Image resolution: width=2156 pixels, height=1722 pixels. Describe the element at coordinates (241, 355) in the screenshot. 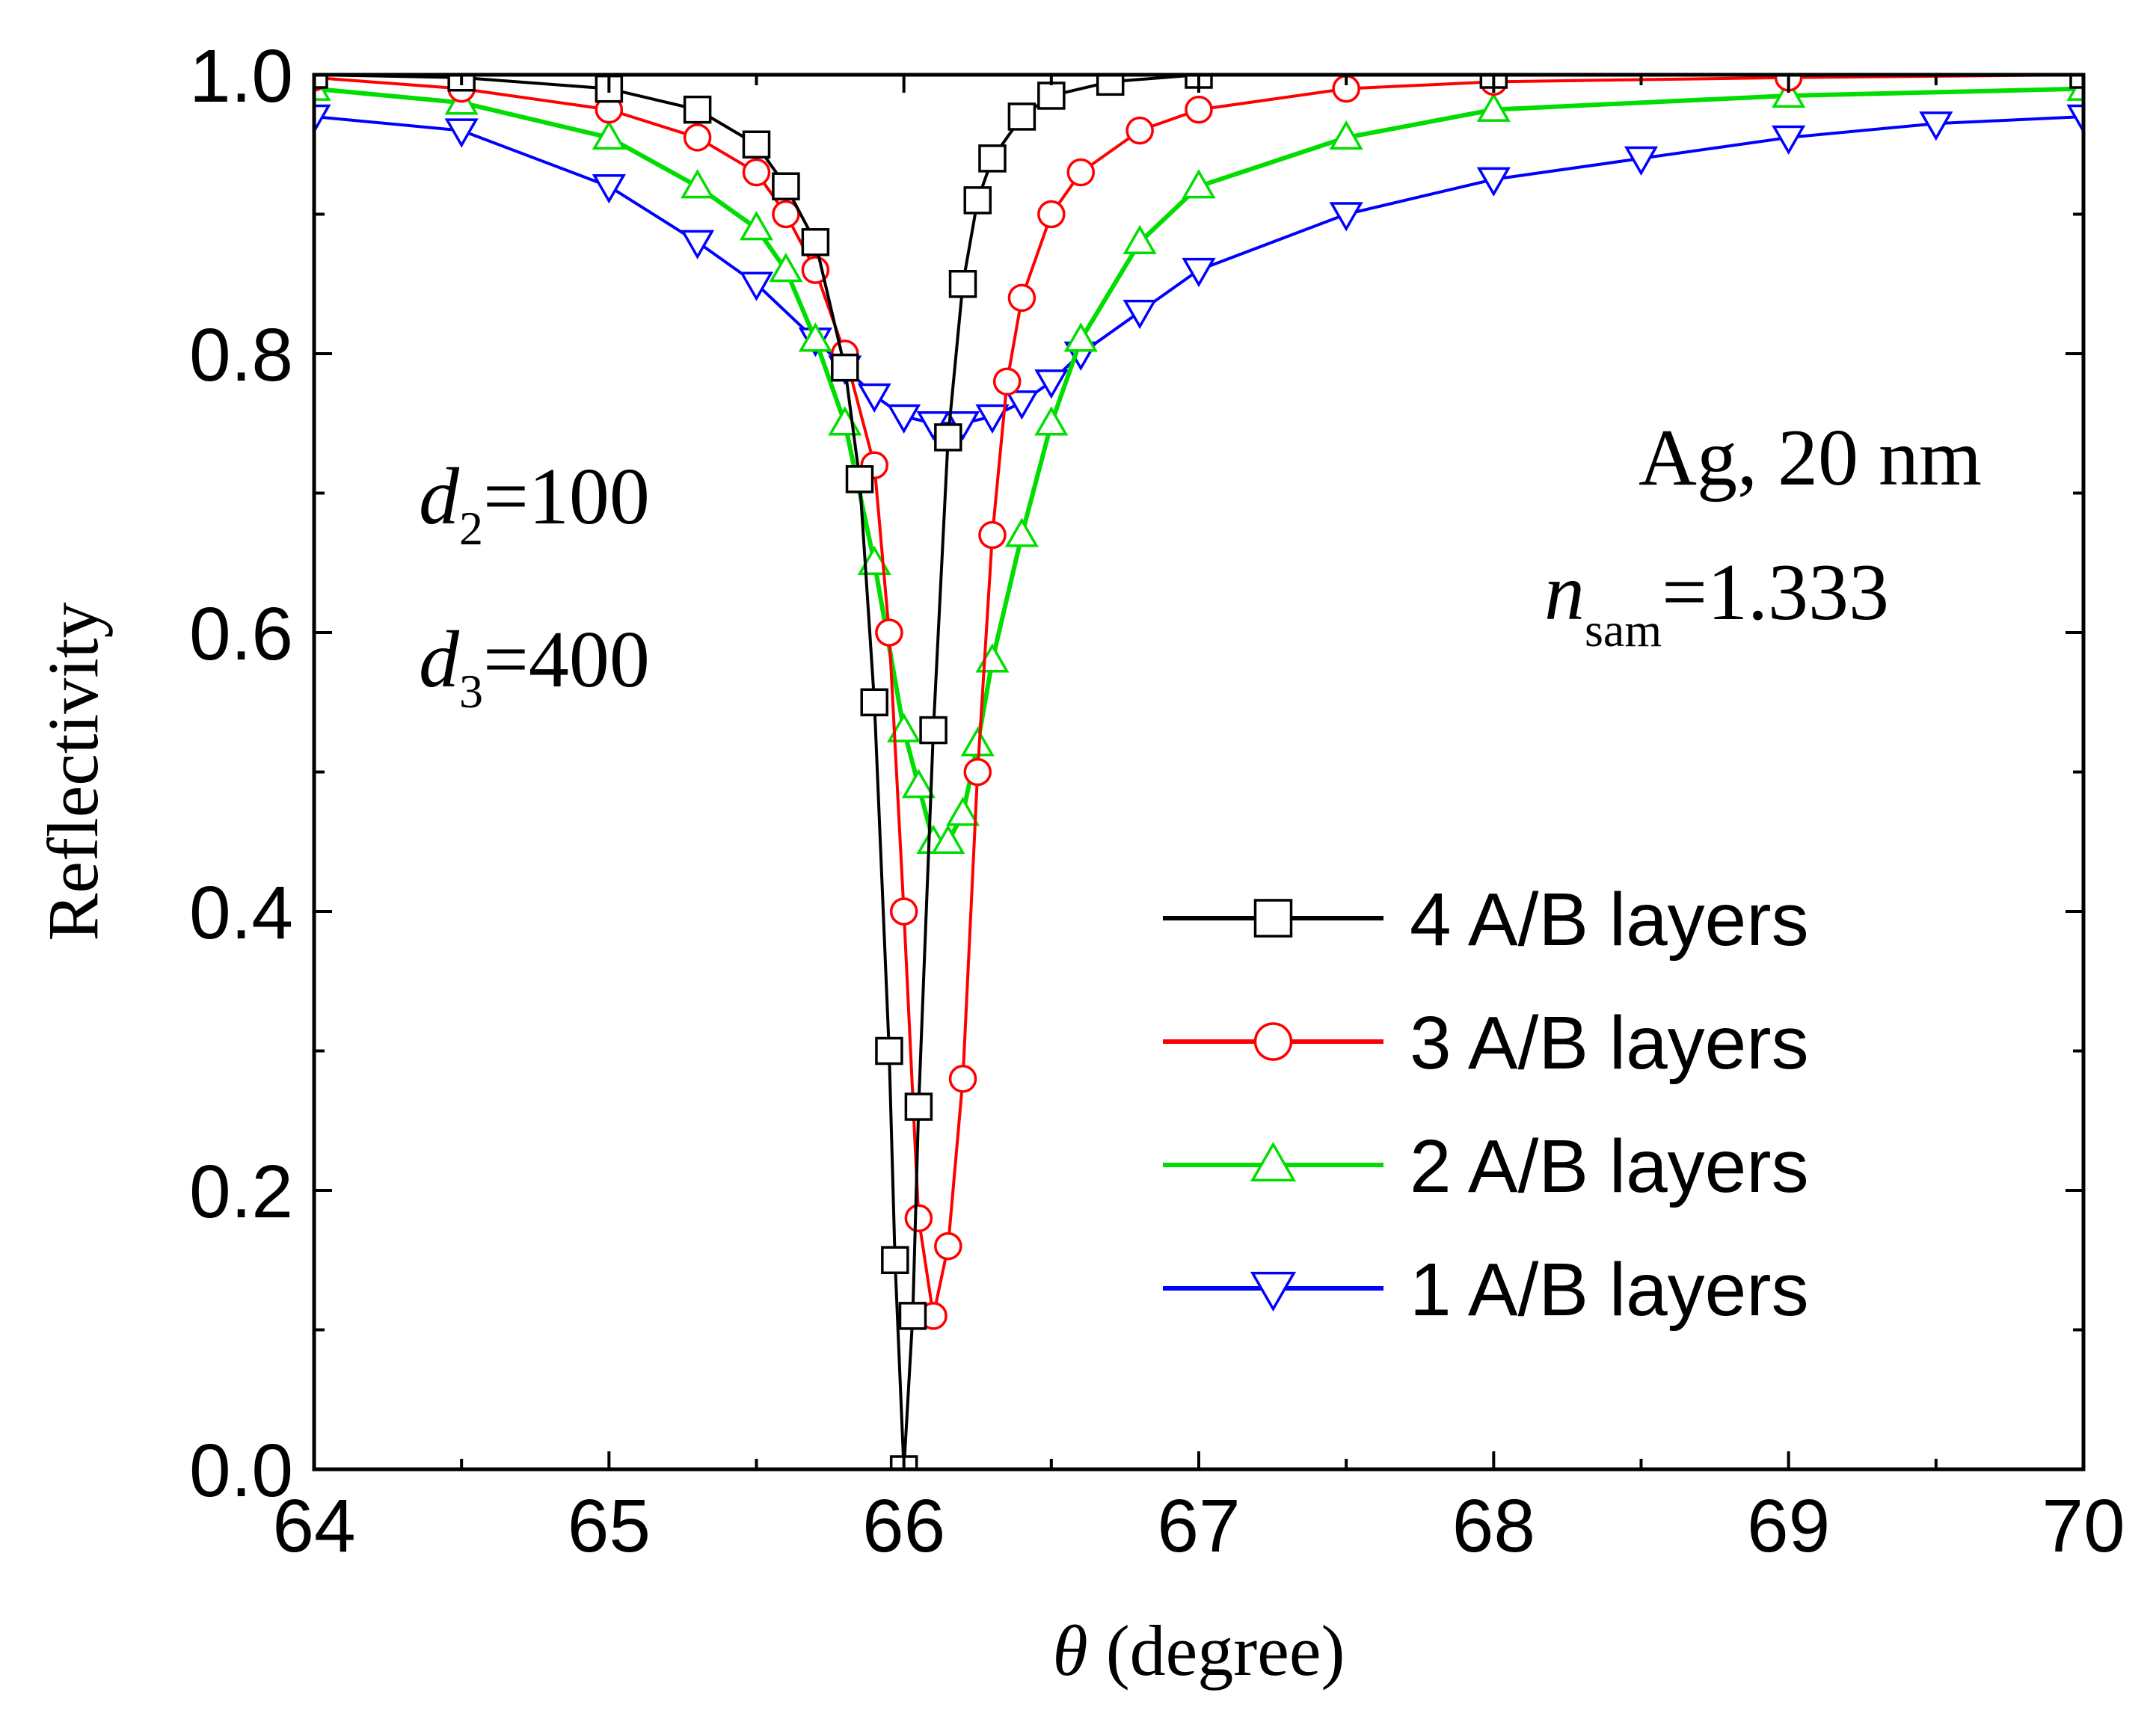

I see `y-tick-label: 0.8` at that location.